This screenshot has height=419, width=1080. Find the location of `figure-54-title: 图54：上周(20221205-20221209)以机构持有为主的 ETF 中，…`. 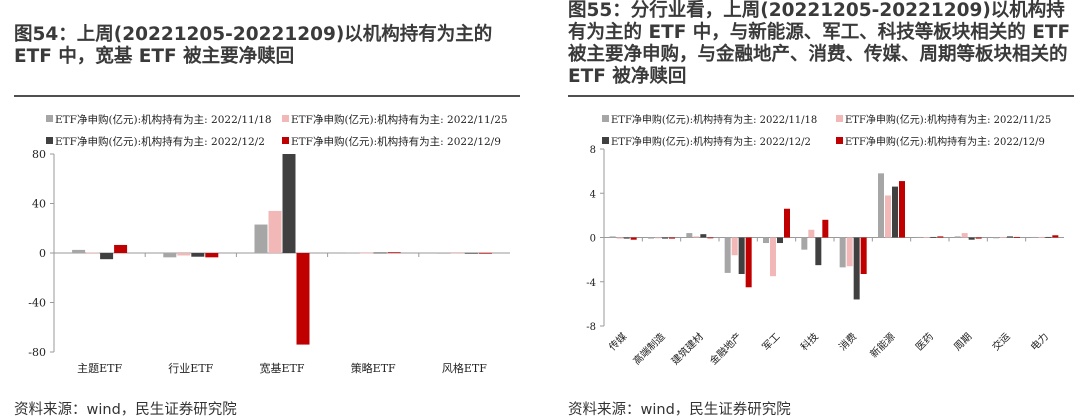

figure-54-title: 图54：上周(20221205-20221209)以机构持有为主的 ETF 中，… is located at coordinates (253, 45).